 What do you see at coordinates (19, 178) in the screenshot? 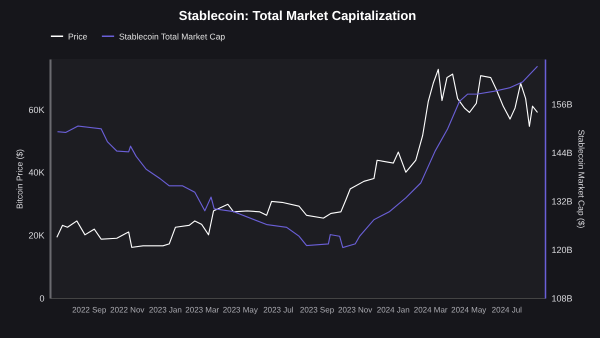
I see `y-axis-title: Bitcoin Price ($)` at bounding box center [19, 178].